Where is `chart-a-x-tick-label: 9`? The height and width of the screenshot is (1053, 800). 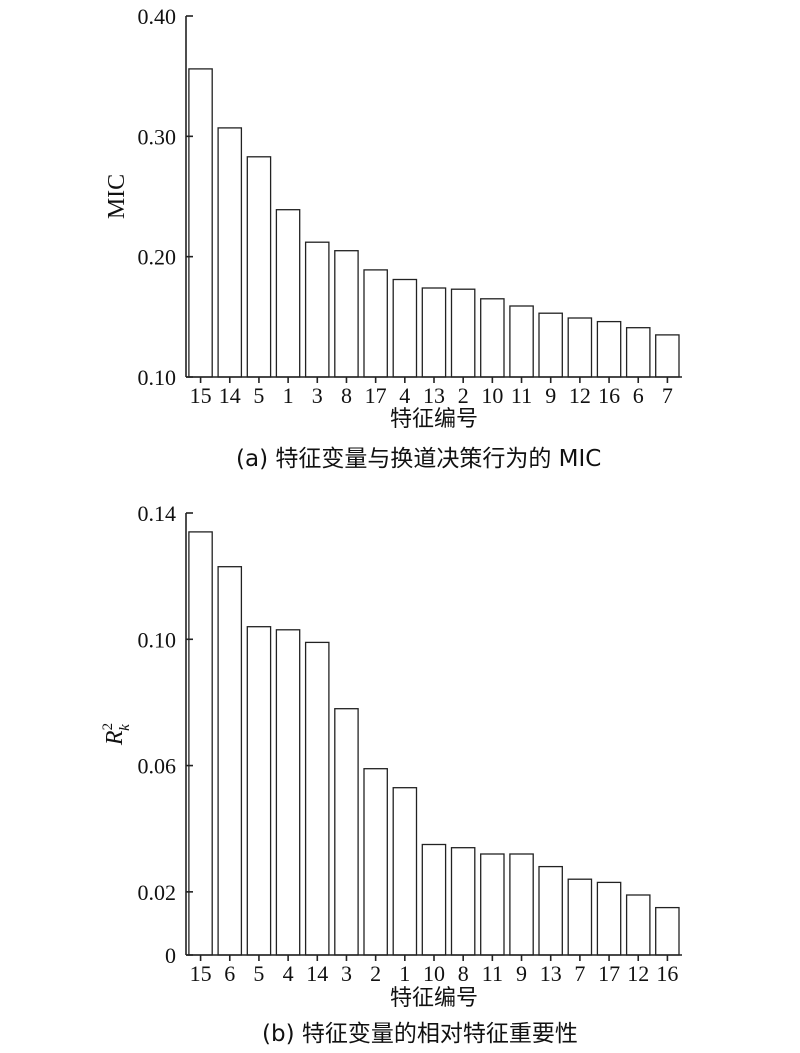 chart-a-x-tick-label: 9 is located at coordinates (550, 395).